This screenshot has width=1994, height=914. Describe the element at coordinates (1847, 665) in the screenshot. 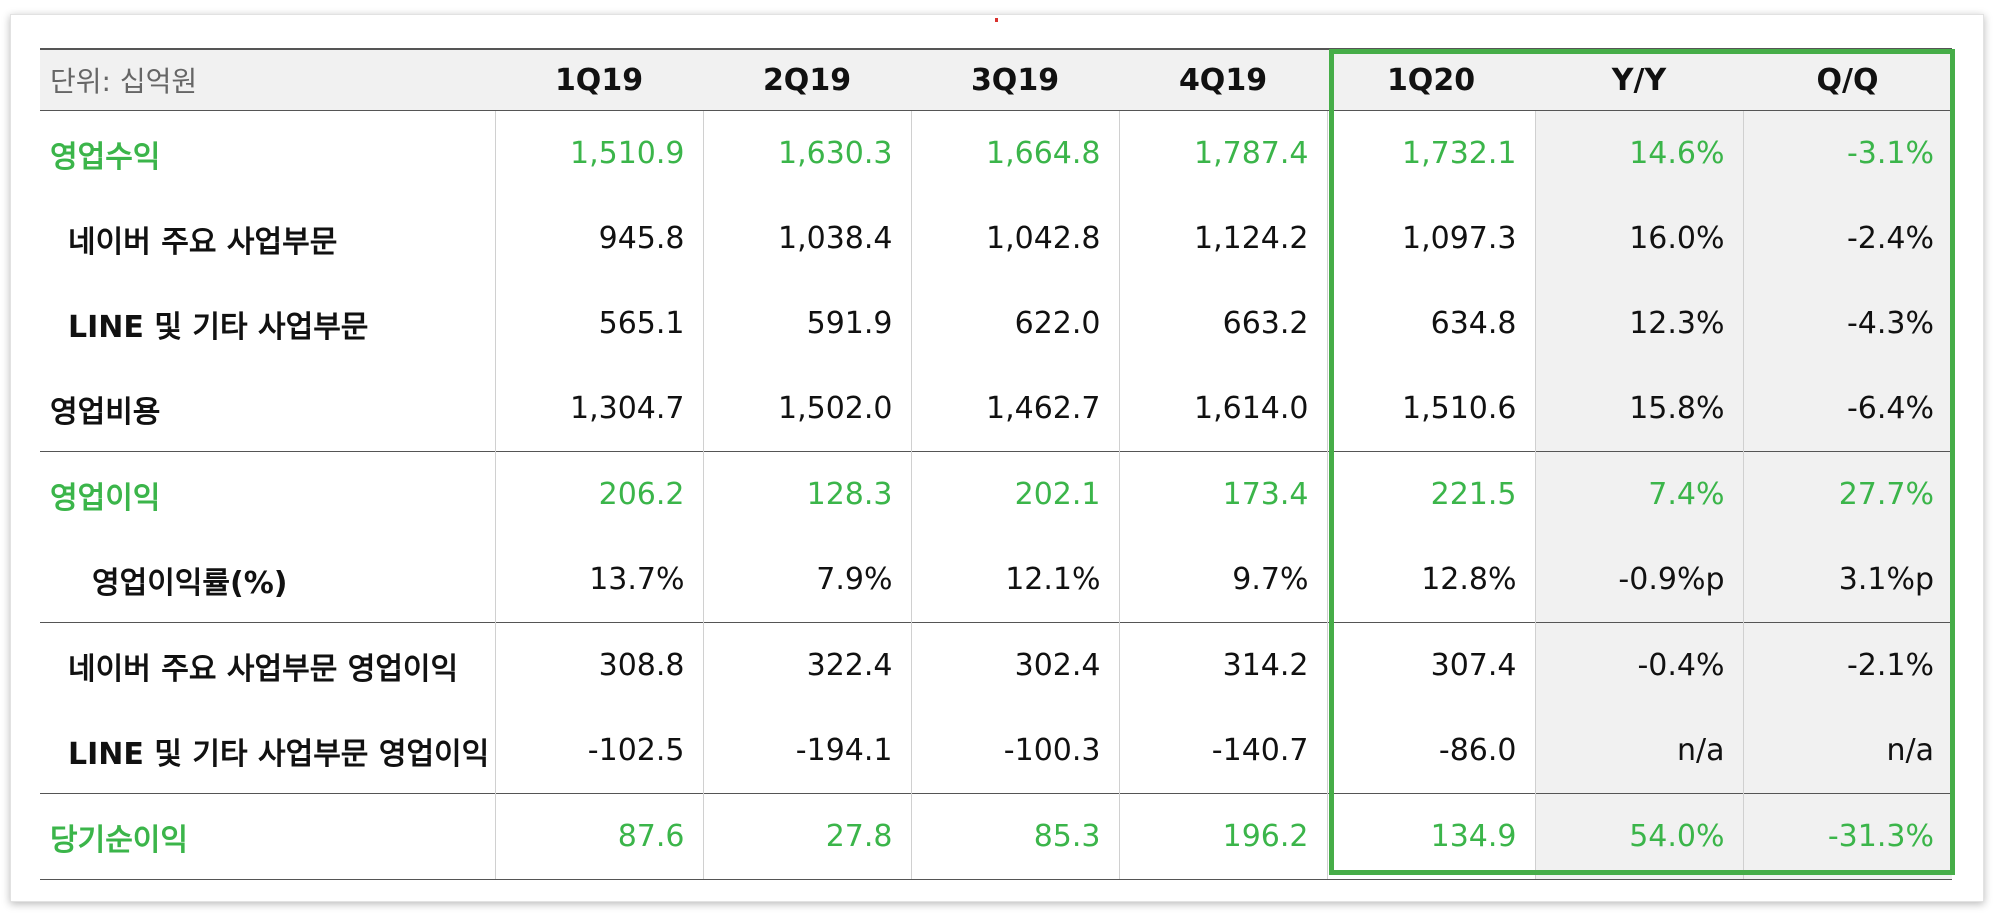

I see `table-cell: -2.1%` at that location.